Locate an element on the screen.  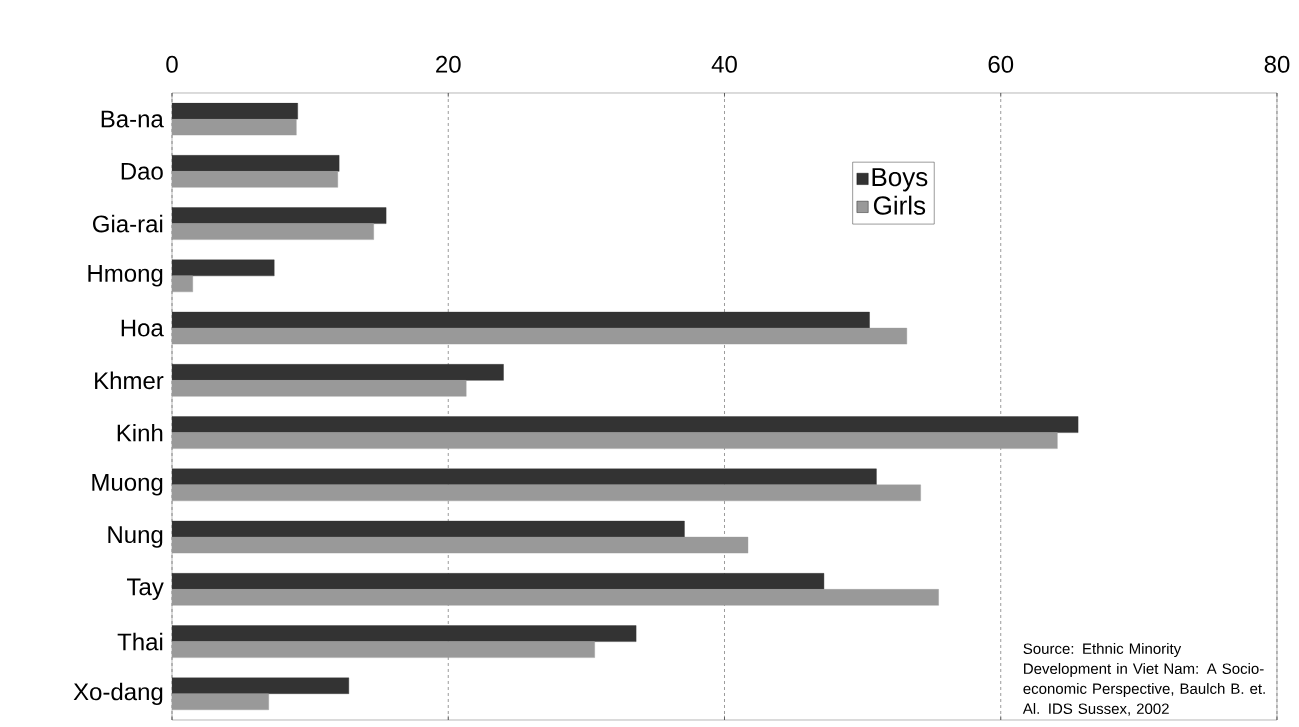
x-tick-label: 60 is located at coordinates (1001, 64).